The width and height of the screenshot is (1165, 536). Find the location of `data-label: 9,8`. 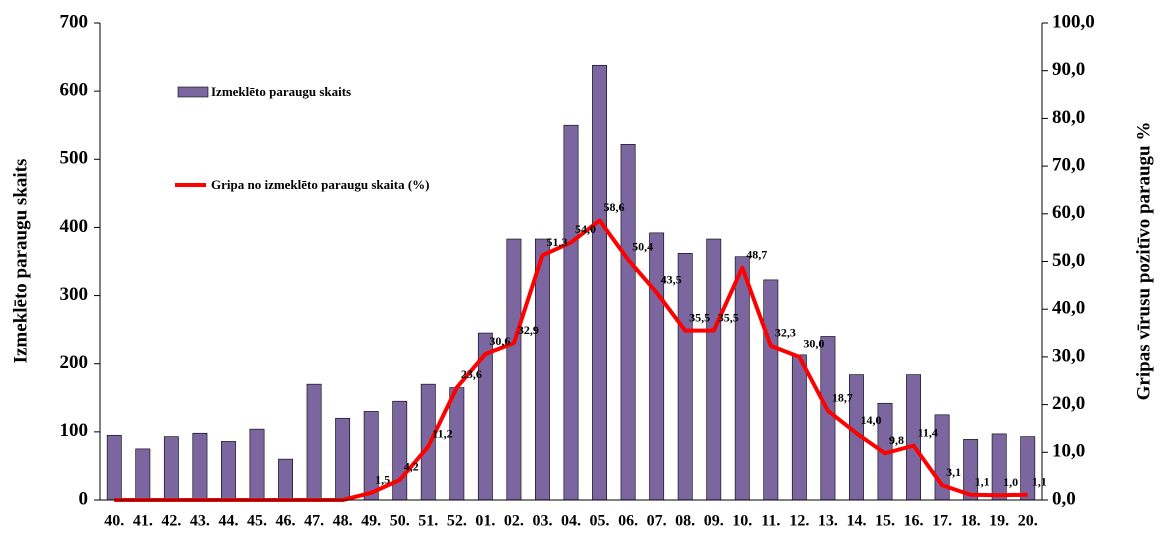

data-label: 9,8 is located at coordinates (896, 440).